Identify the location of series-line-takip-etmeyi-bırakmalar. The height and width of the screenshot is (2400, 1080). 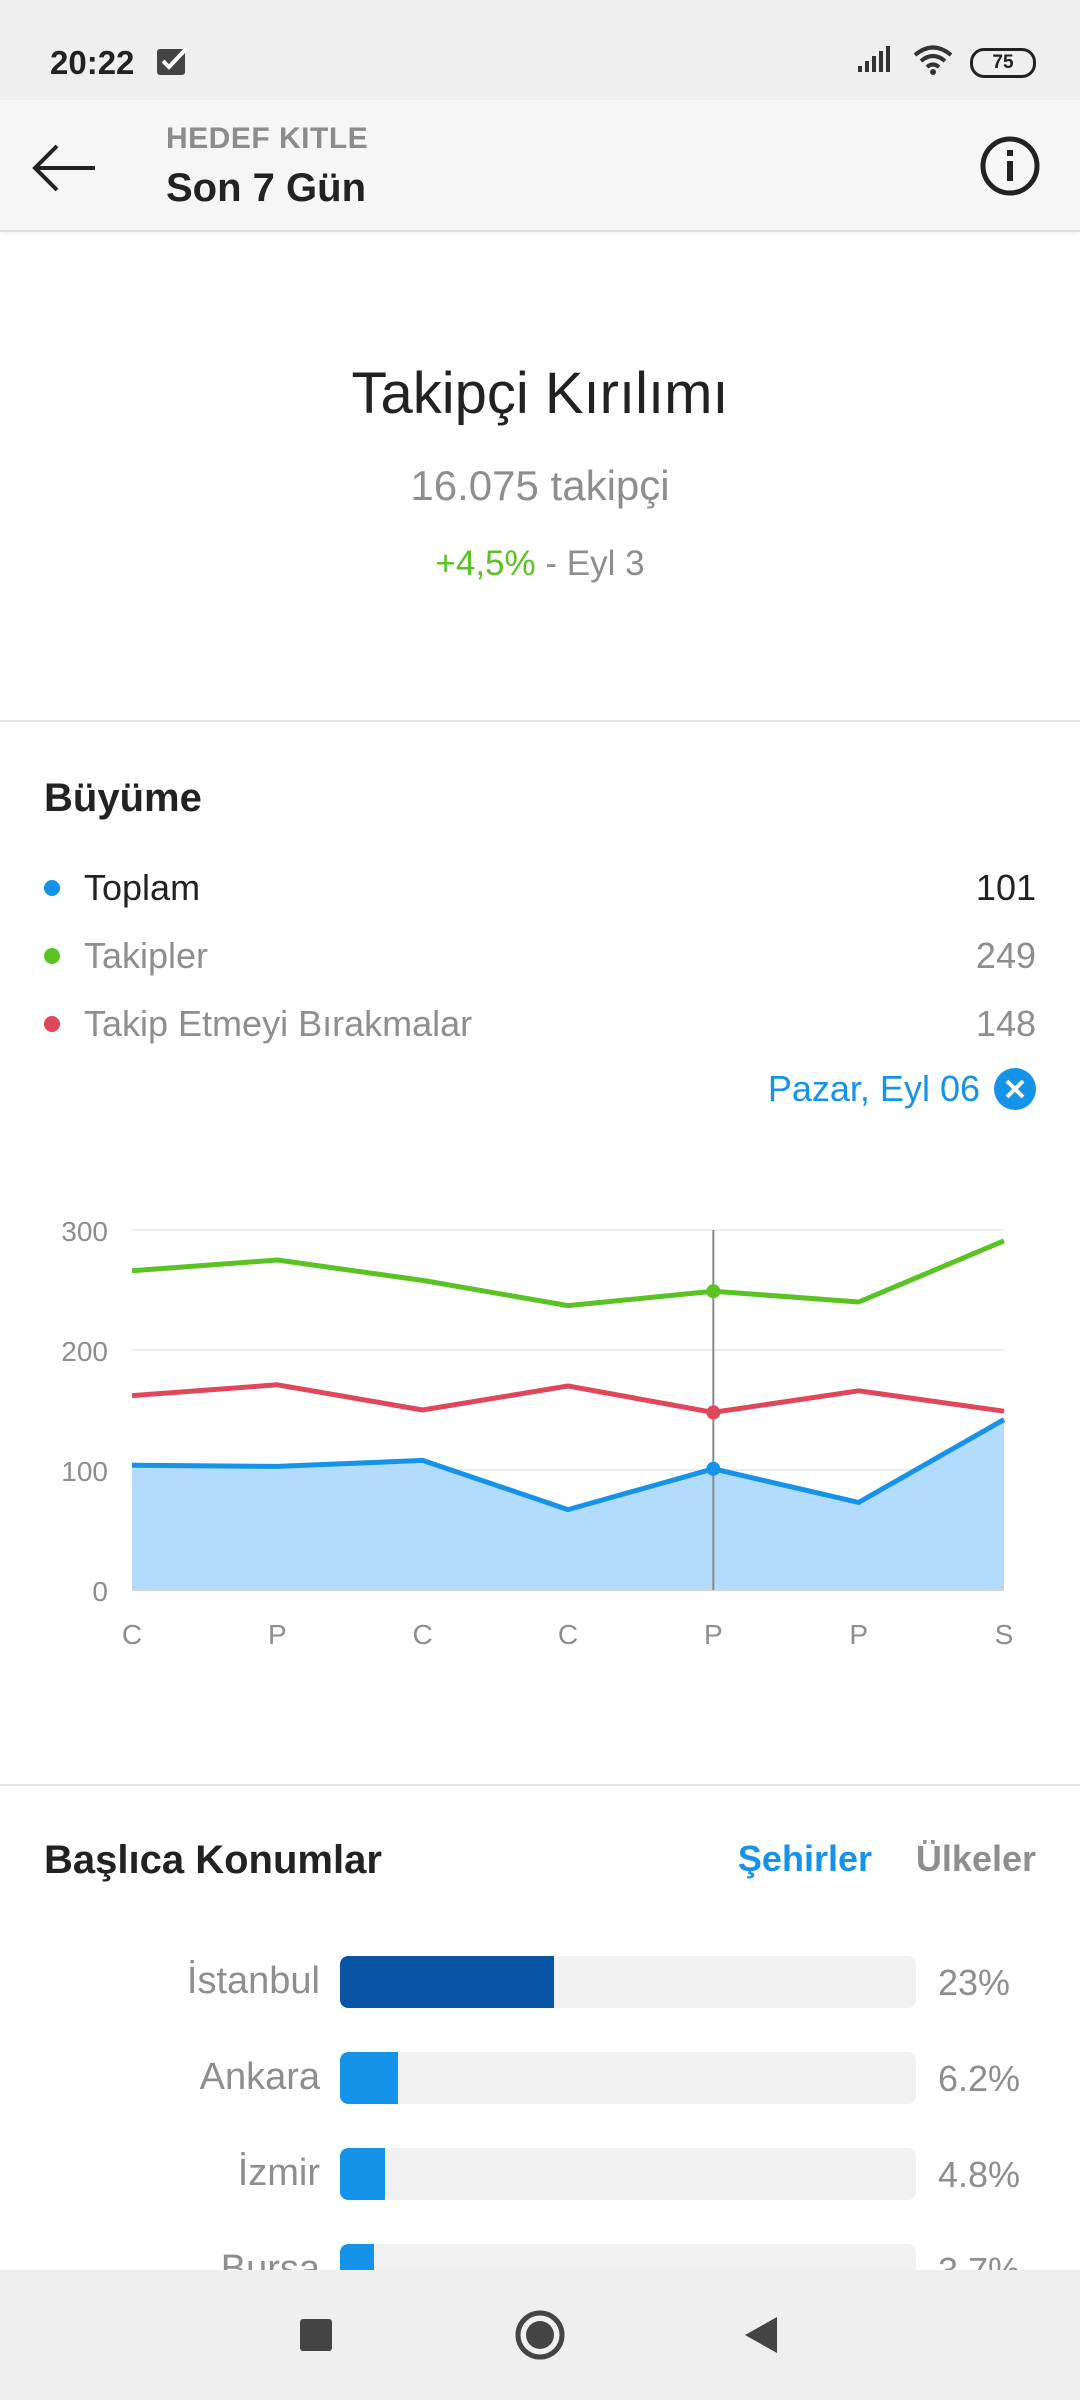
(568, 1398).